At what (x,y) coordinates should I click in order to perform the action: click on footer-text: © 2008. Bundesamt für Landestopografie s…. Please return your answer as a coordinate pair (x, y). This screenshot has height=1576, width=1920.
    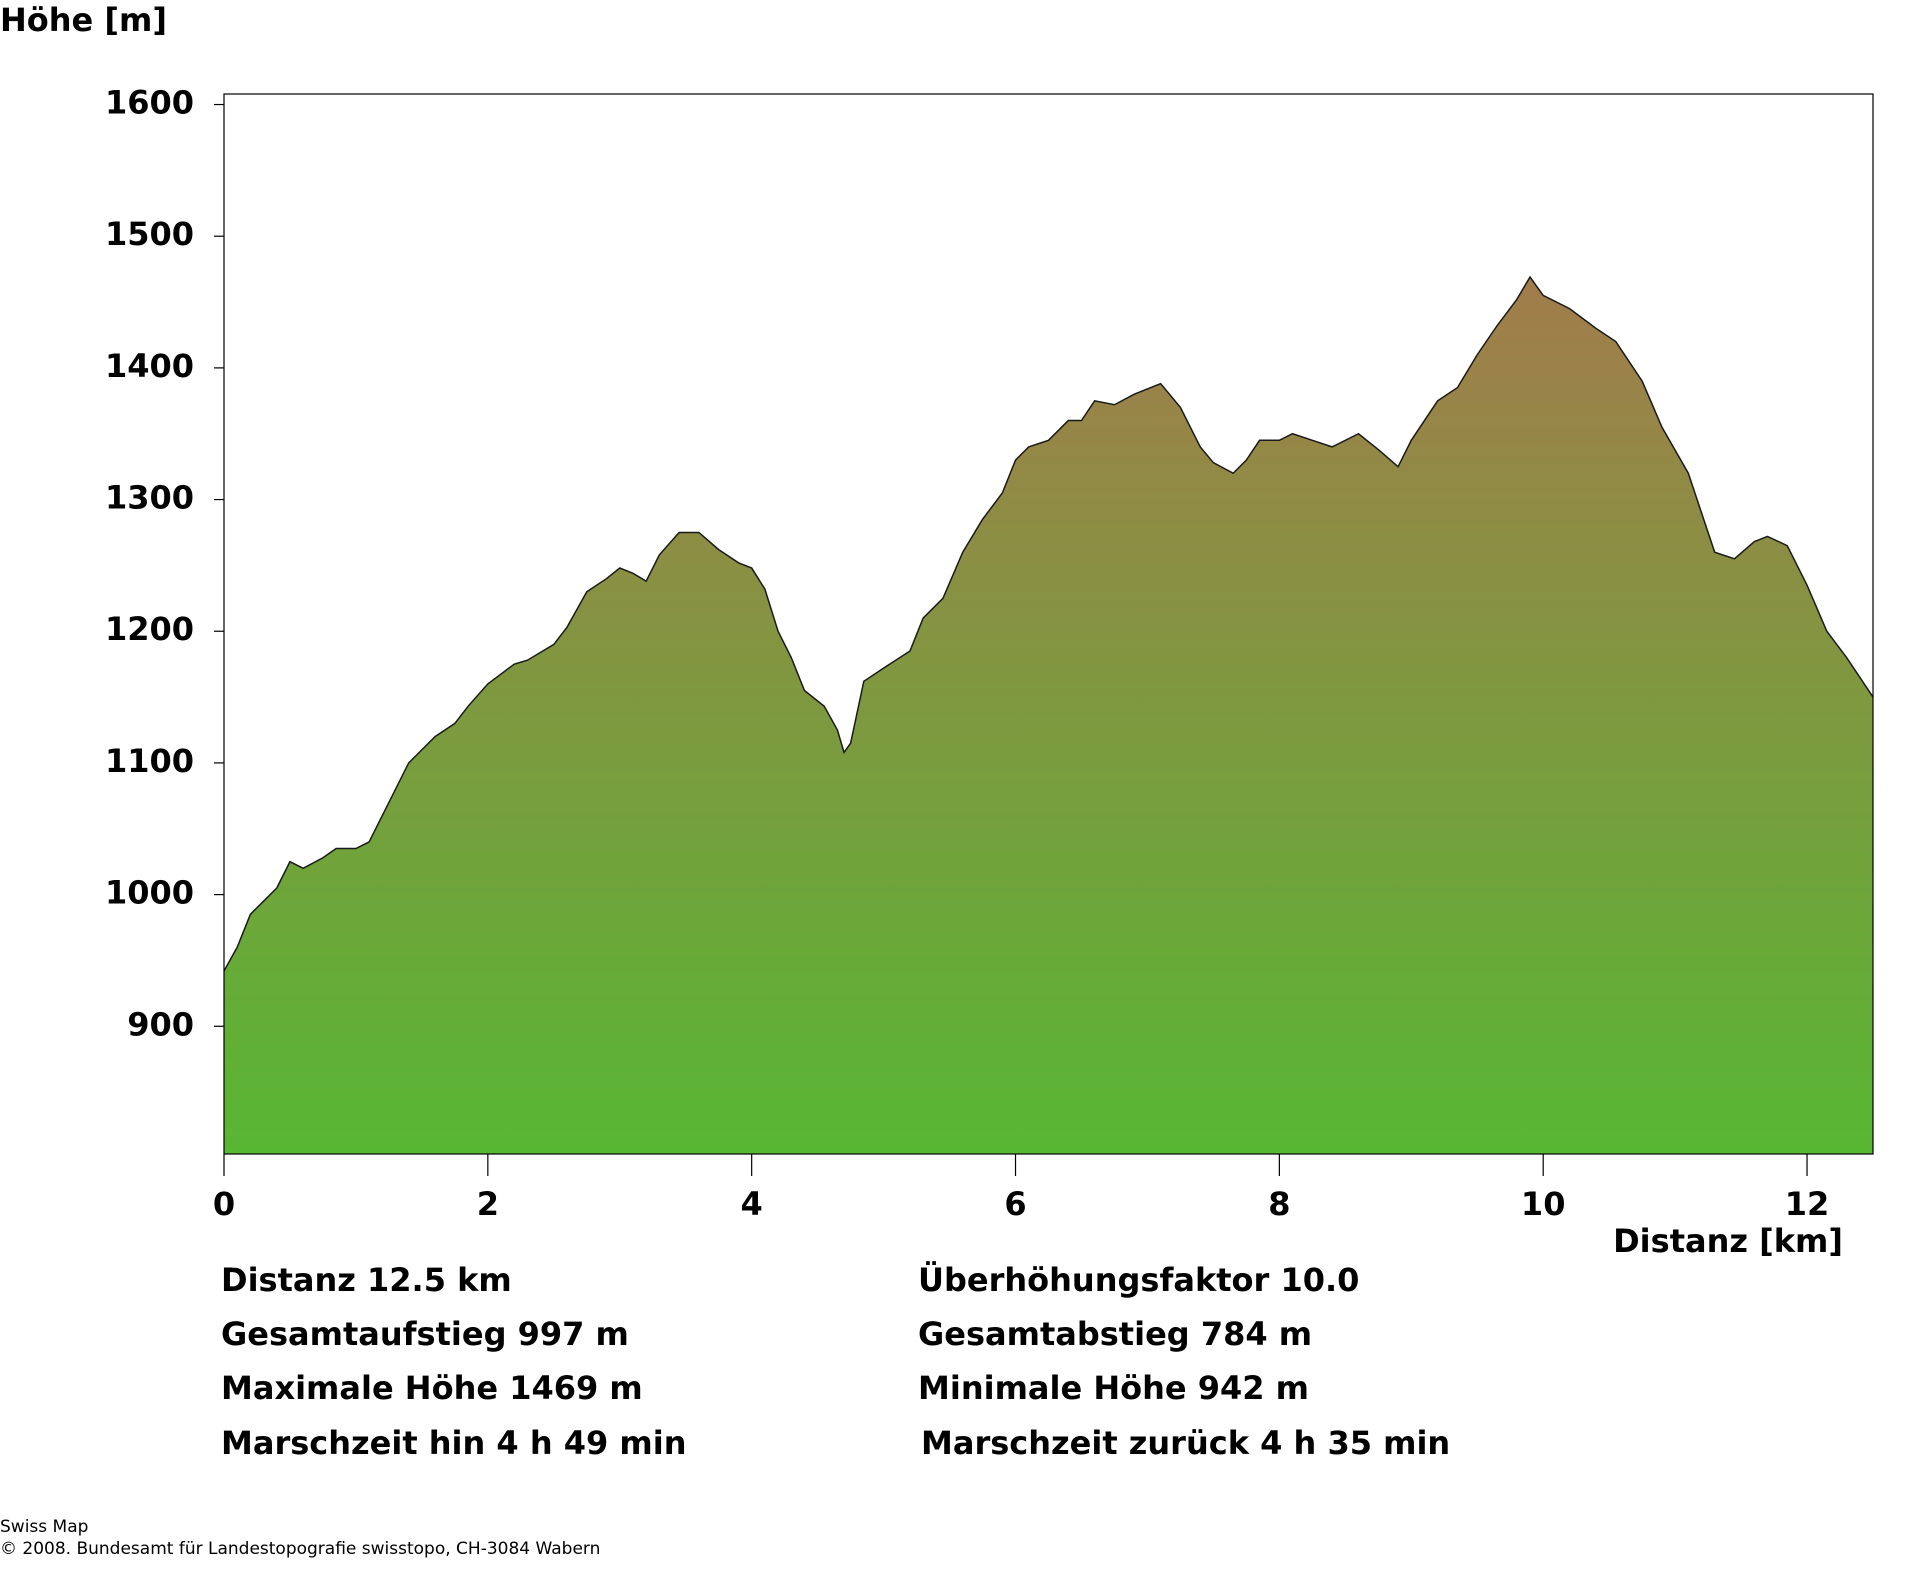
    Looking at the image, I should click on (300, 1549).